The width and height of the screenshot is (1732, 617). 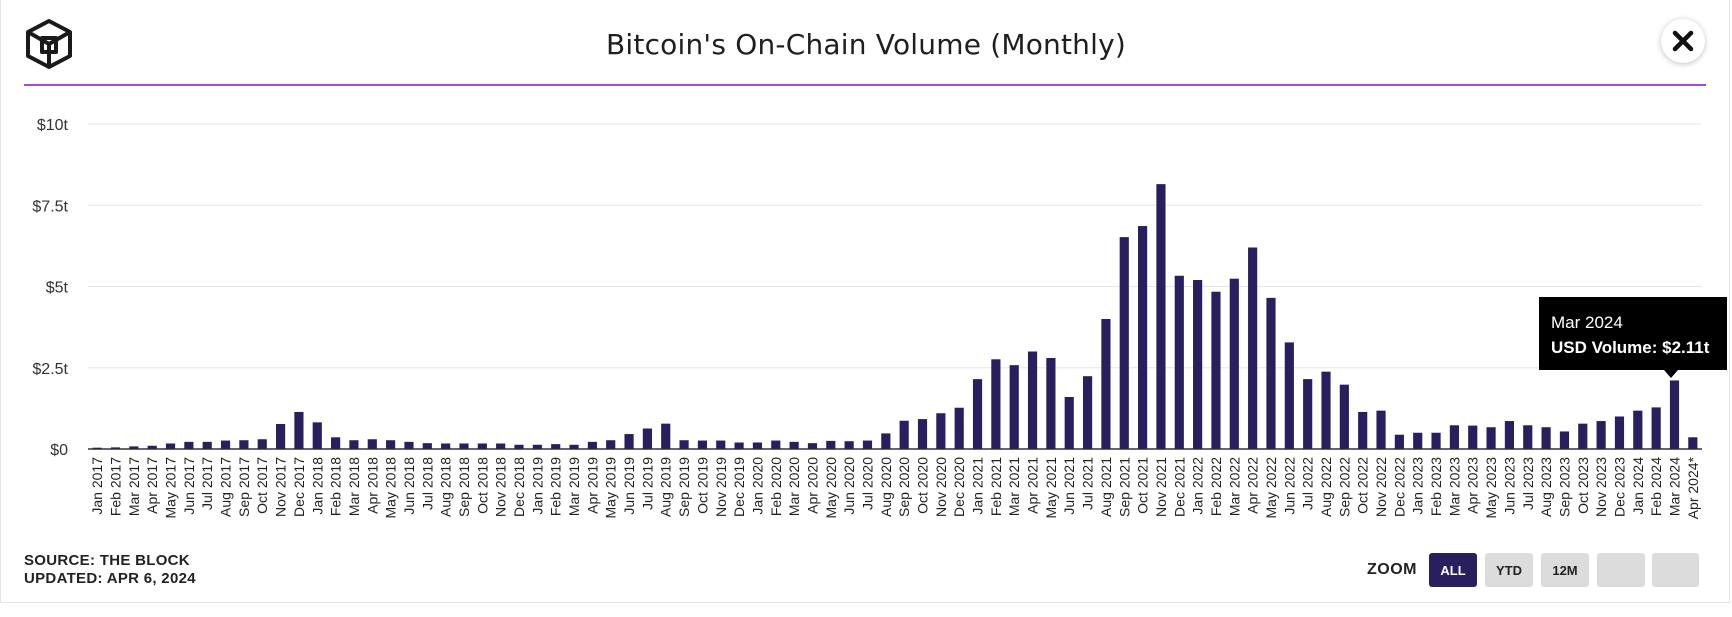 I want to click on title-divider, so click(x=865, y=85).